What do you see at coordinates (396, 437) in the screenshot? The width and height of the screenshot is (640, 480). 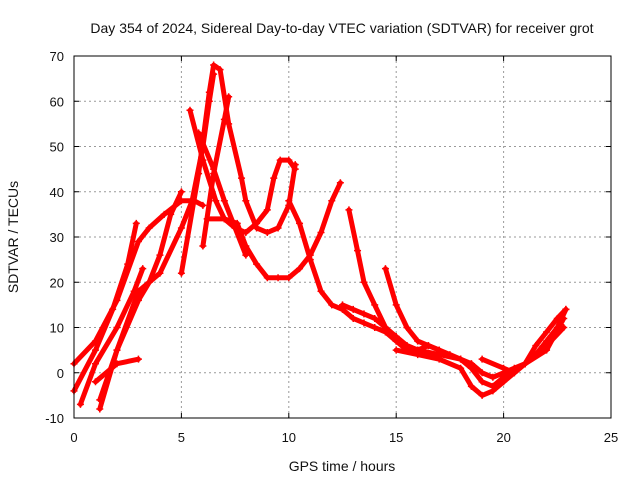 I see `x-tick-label: 15` at bounding box center [396, 437].